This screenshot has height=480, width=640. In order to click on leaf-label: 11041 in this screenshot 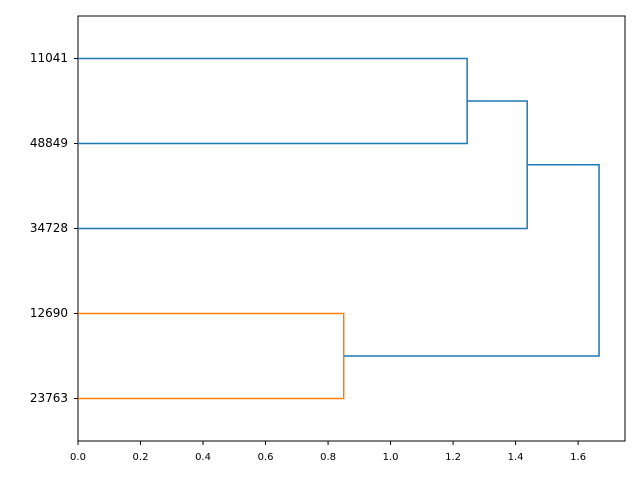, I will do `click(49, 58)`.